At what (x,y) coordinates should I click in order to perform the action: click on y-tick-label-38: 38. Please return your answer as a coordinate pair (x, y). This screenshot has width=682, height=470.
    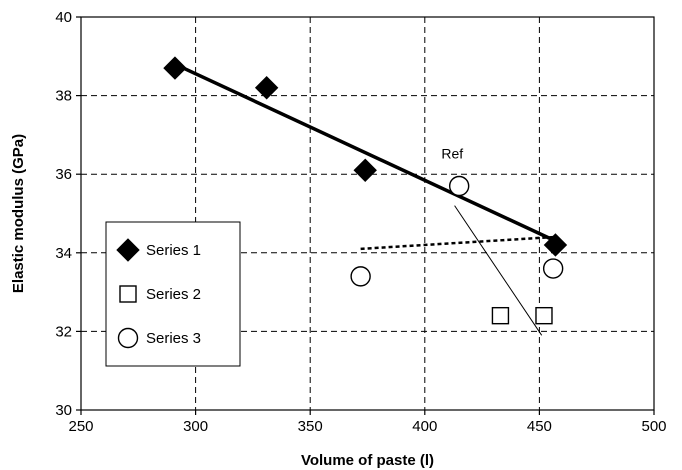
    Looking at the image, I should click on (63, 96).